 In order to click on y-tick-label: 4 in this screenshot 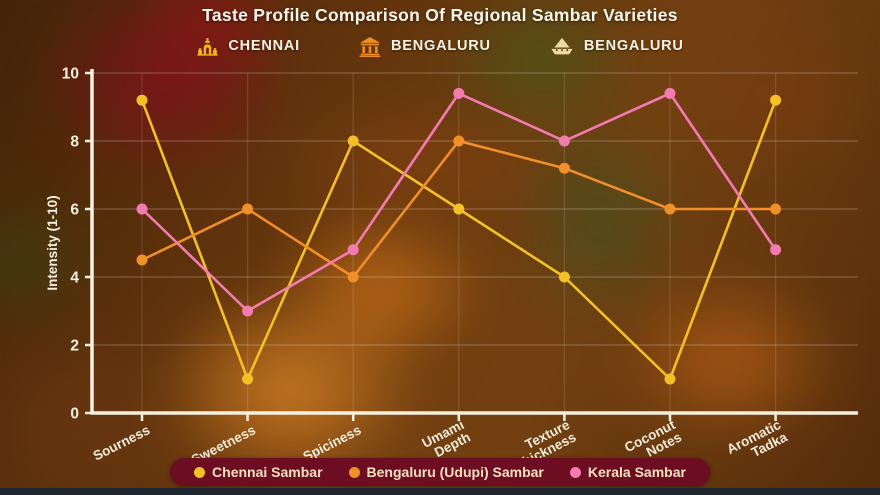, I will do `click(74, 278)`.